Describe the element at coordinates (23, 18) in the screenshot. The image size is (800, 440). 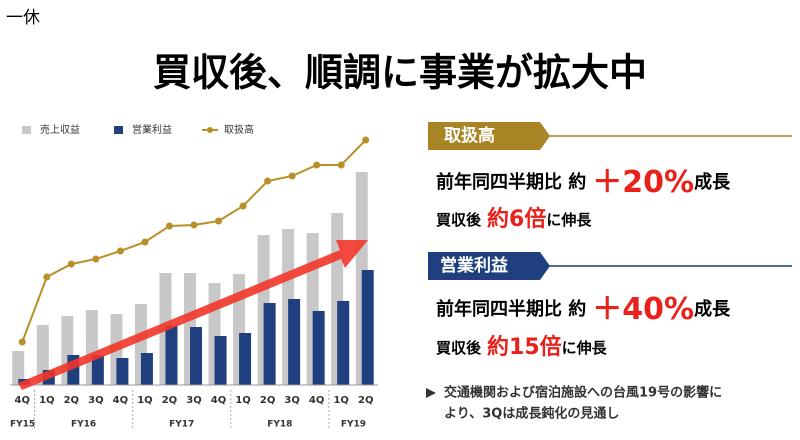
I see `company: 一休` at that location.